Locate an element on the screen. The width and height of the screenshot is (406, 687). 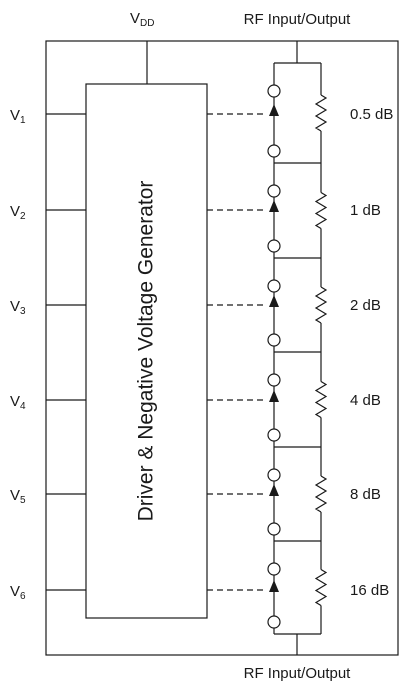
vdd-label: VDD is located at coordinates (142, 19).